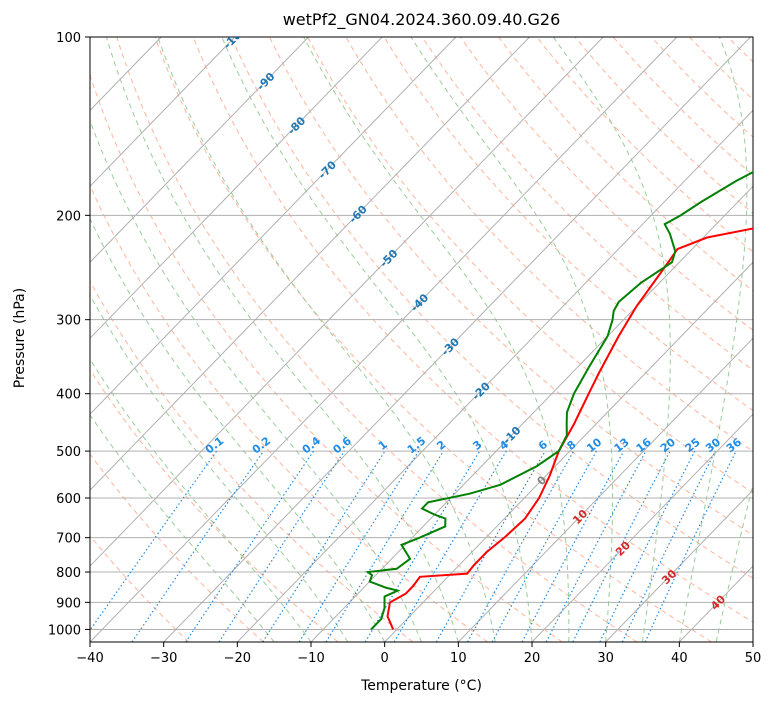  Describe the element at coordinates (668, 445) in the screenshot. I see `mixing-ratio-label: 20` at that location.